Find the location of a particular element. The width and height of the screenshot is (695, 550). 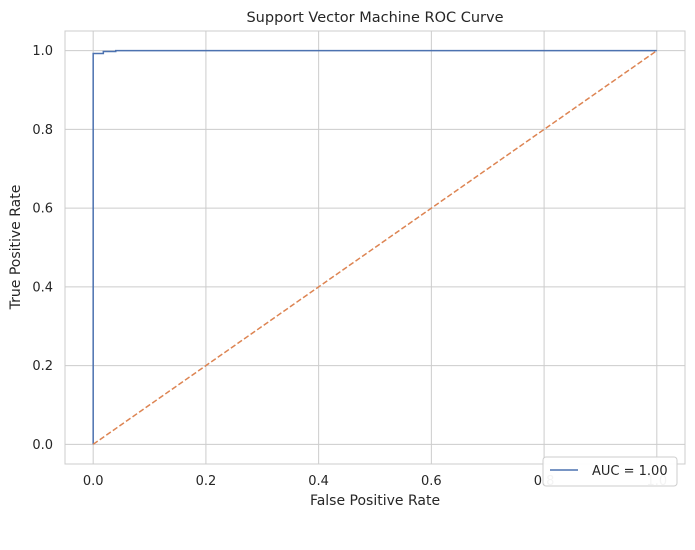

y-tick-label: 0.6 is located at coordinates (42, 209).